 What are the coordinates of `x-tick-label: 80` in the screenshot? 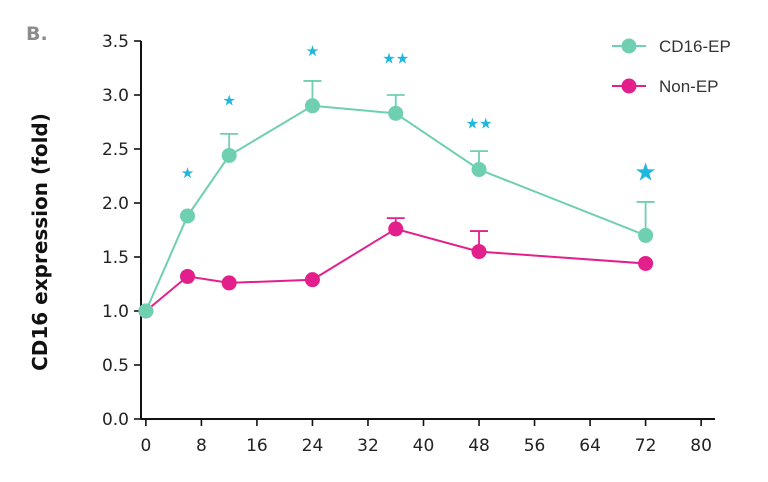 It's located at (701, 446).